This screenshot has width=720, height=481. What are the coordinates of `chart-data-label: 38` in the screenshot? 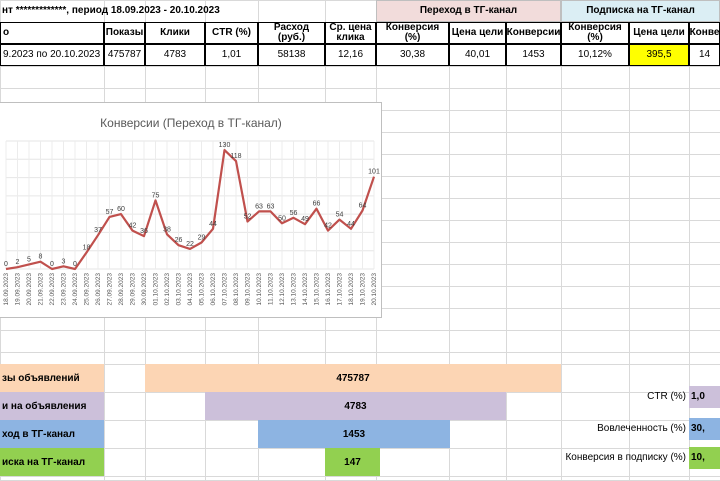 It's located at (167, 229).